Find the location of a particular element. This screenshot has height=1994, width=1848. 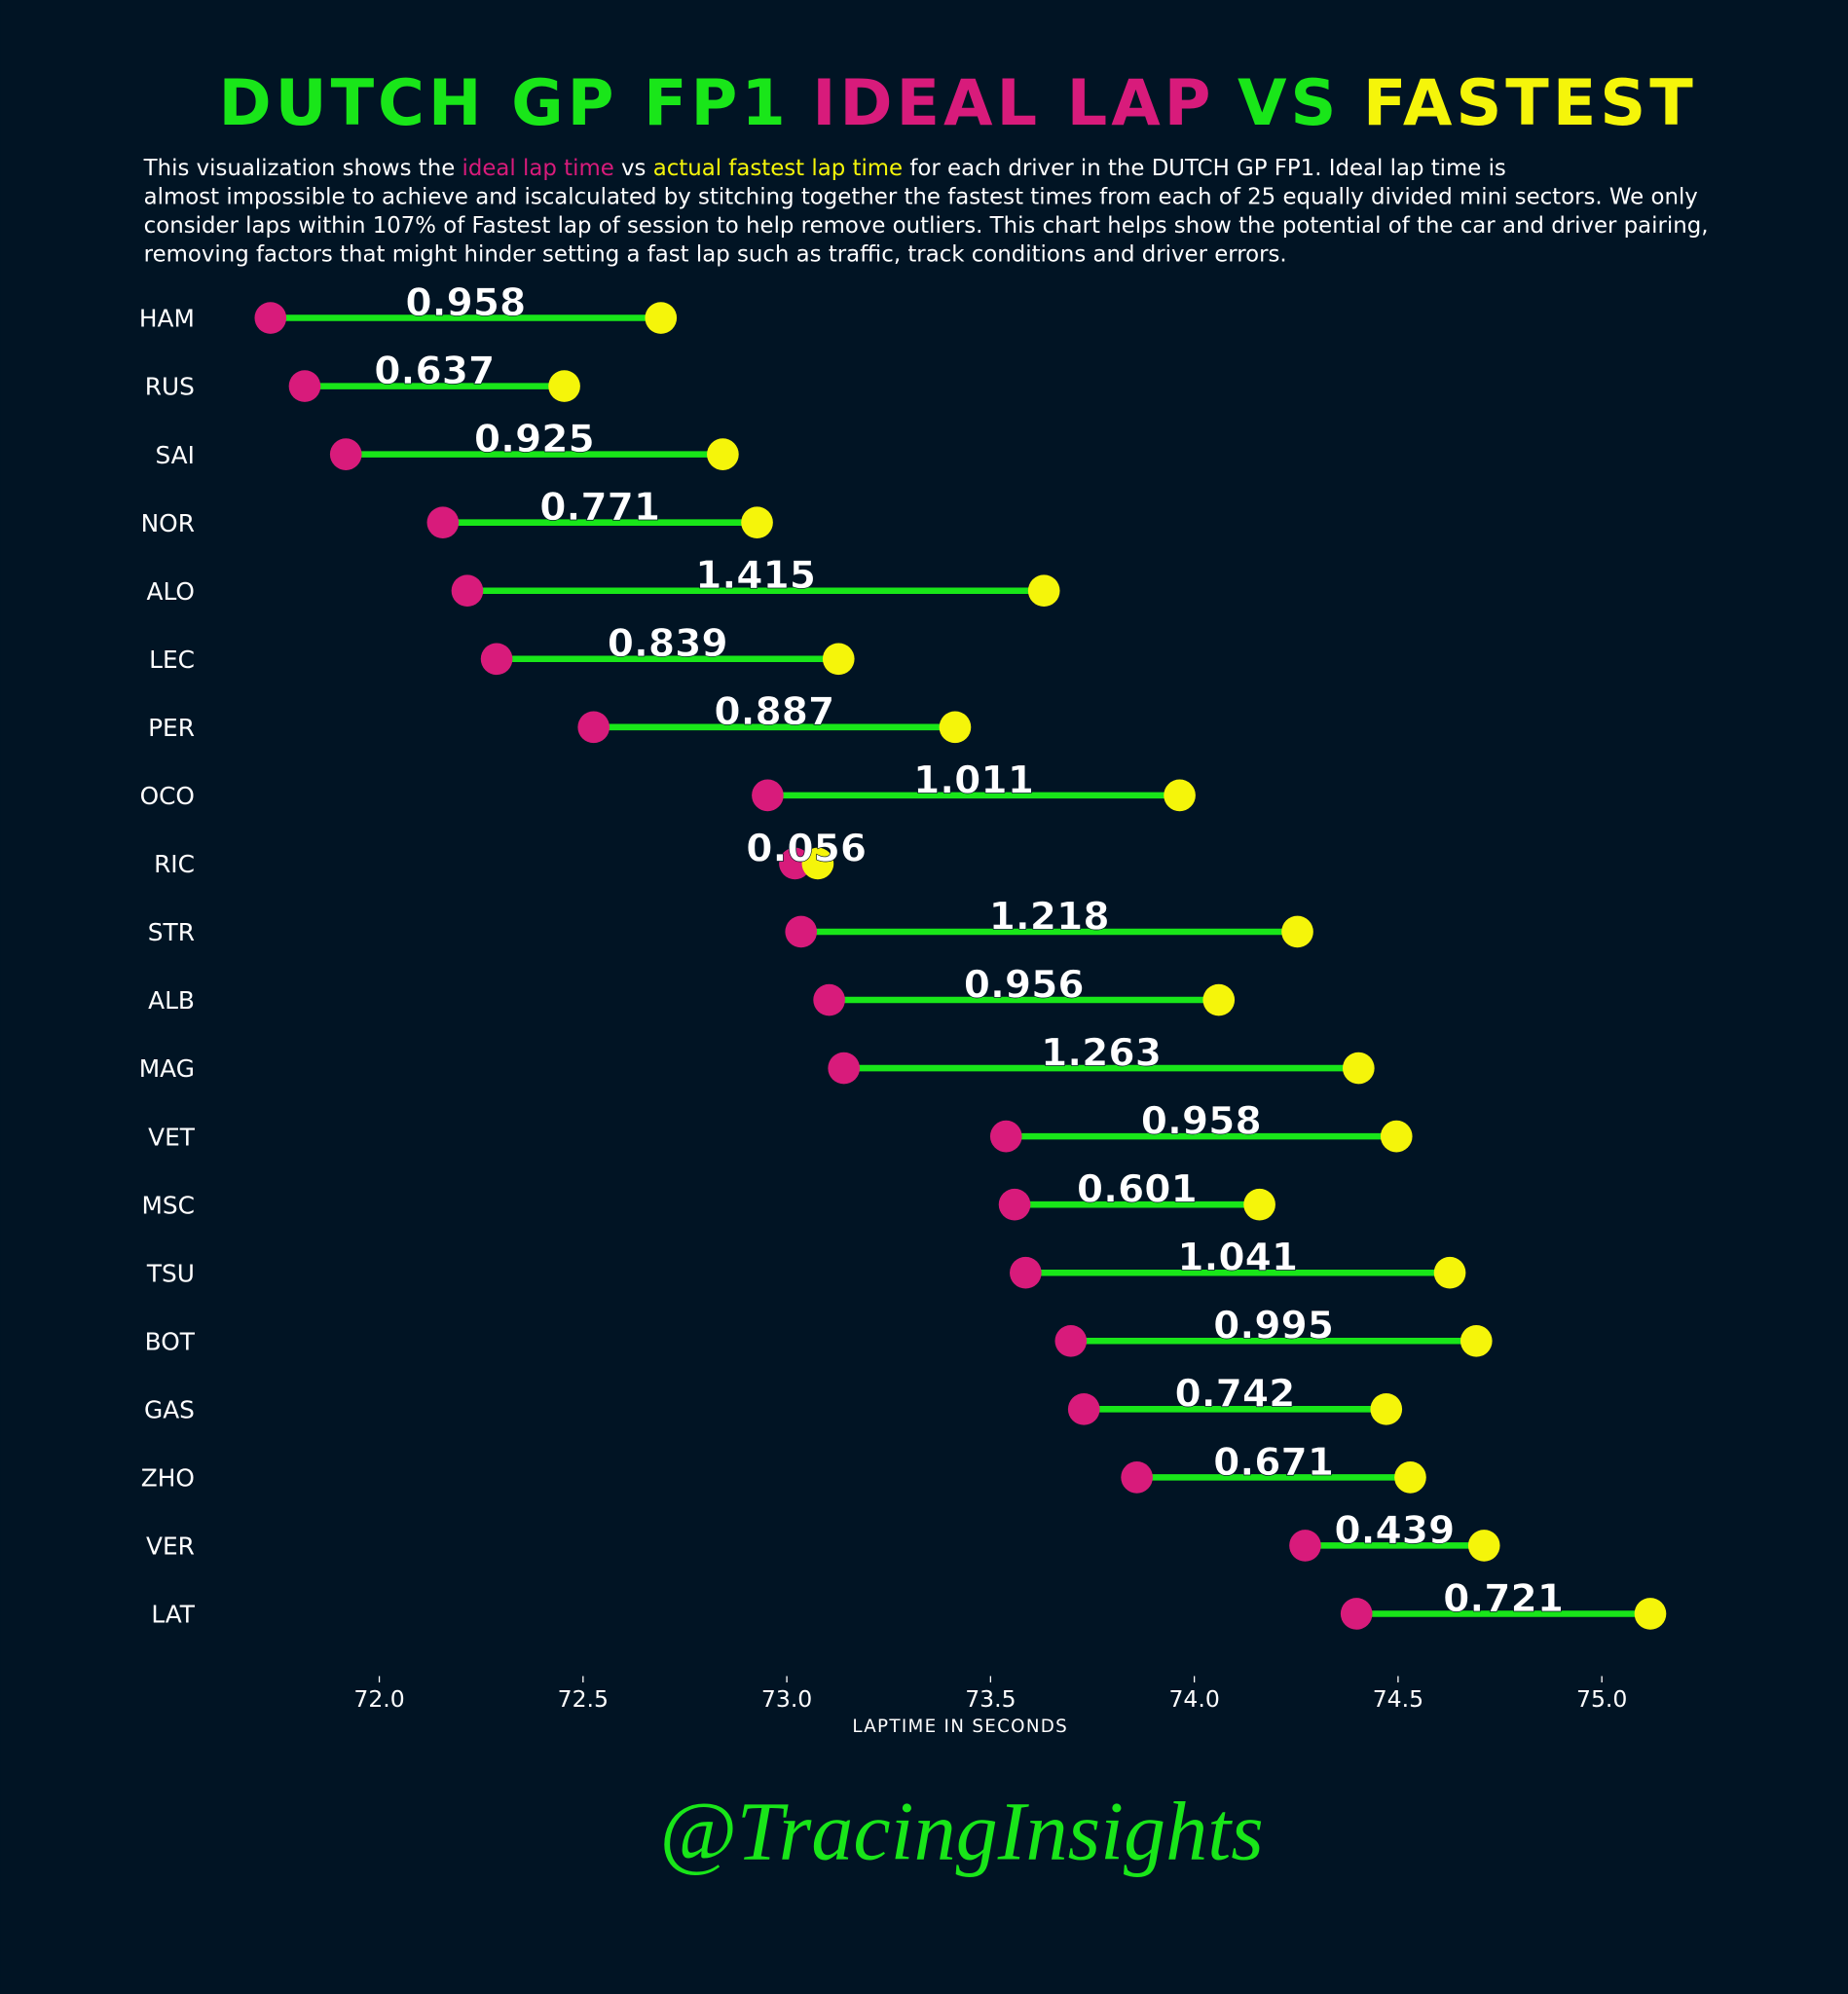

y-tick-label: LAT is located at coordinates (173, 1615).